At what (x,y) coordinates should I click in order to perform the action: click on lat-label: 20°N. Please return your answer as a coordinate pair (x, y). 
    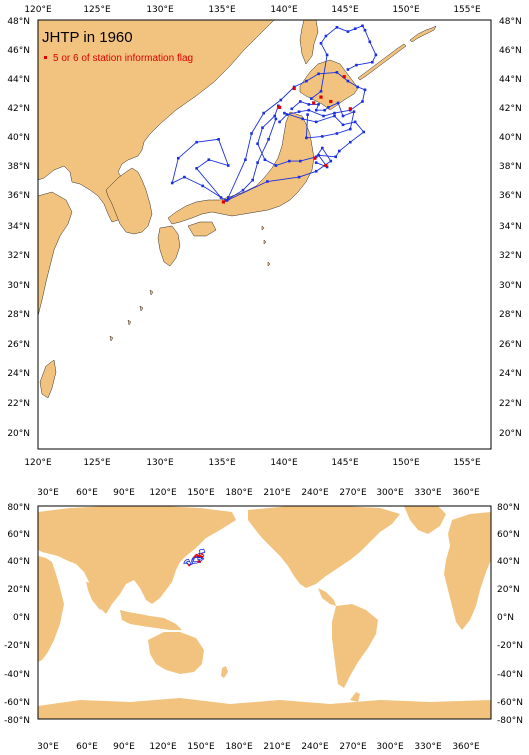
    Looking at the image, I should click on (510, 434).